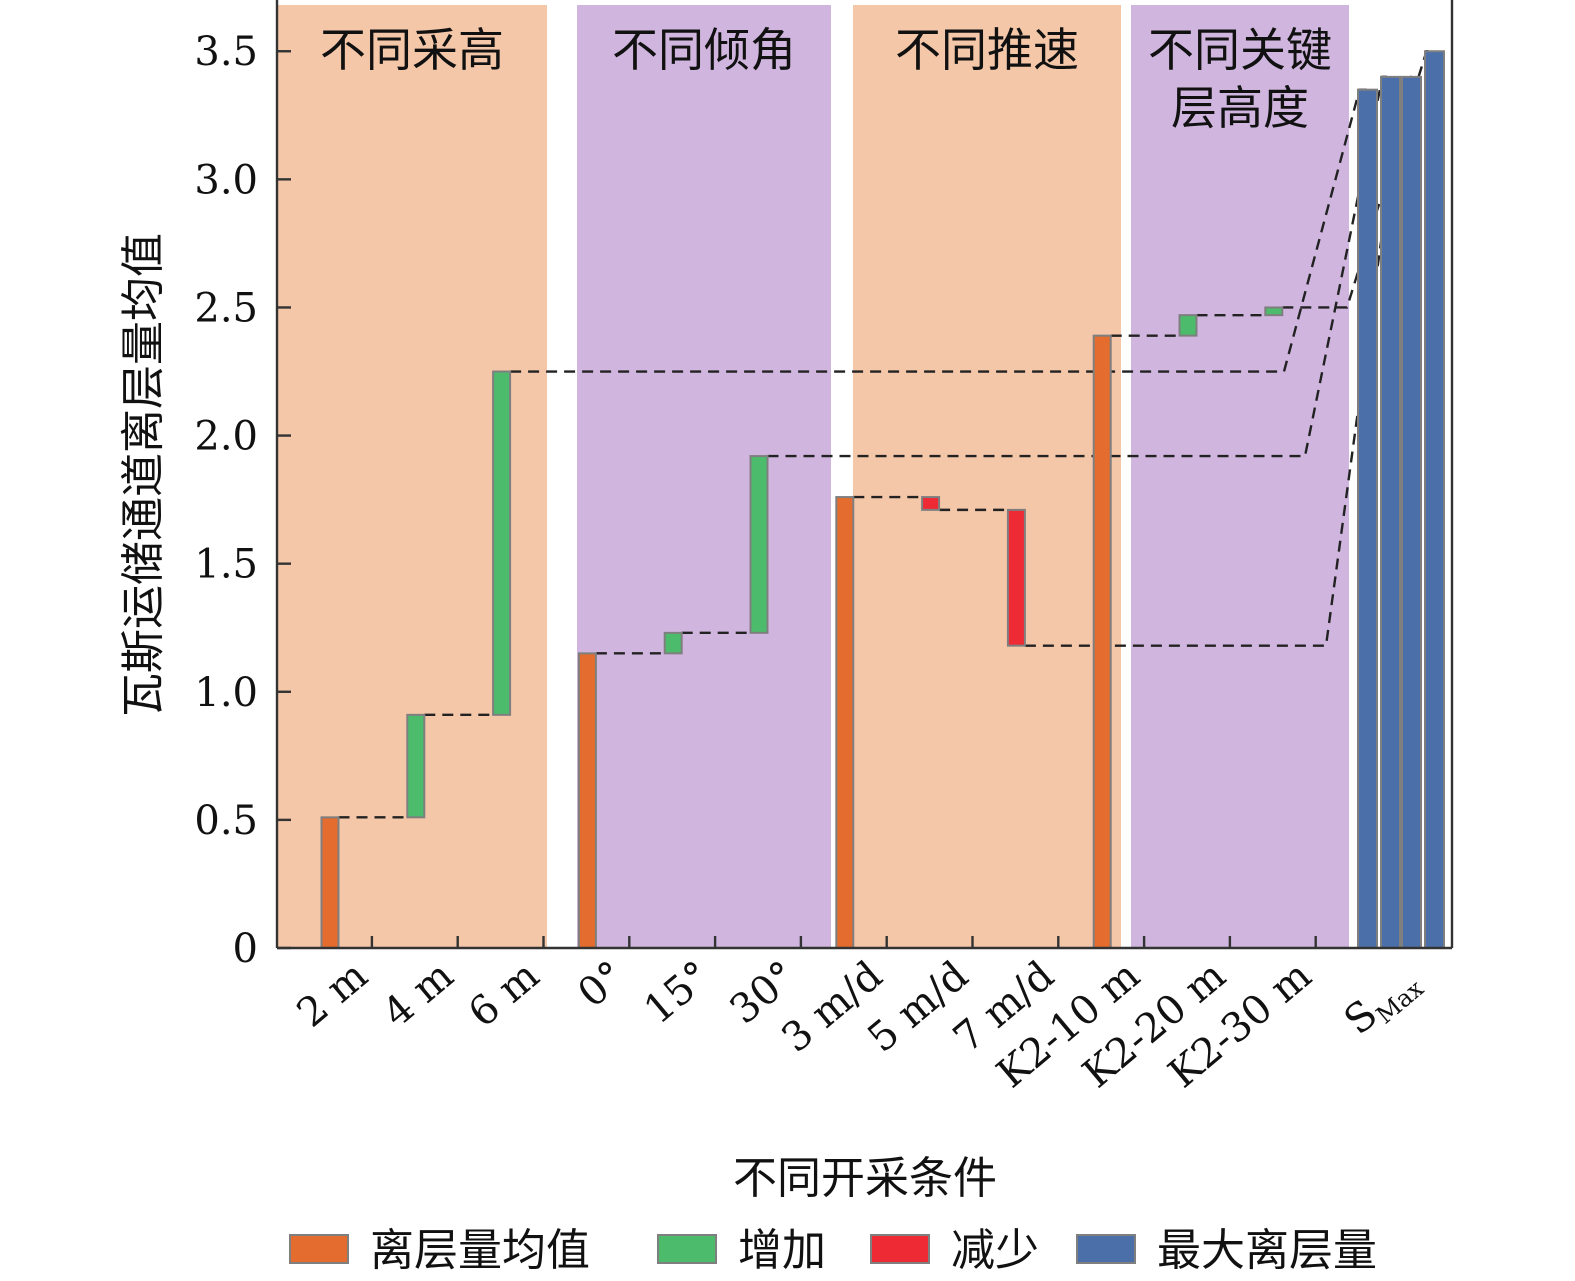  What do you see at coordinates (480, 1250) in the screenshot?
I see `legend-label: 离层量均值` at bounding box center [480, 1250].